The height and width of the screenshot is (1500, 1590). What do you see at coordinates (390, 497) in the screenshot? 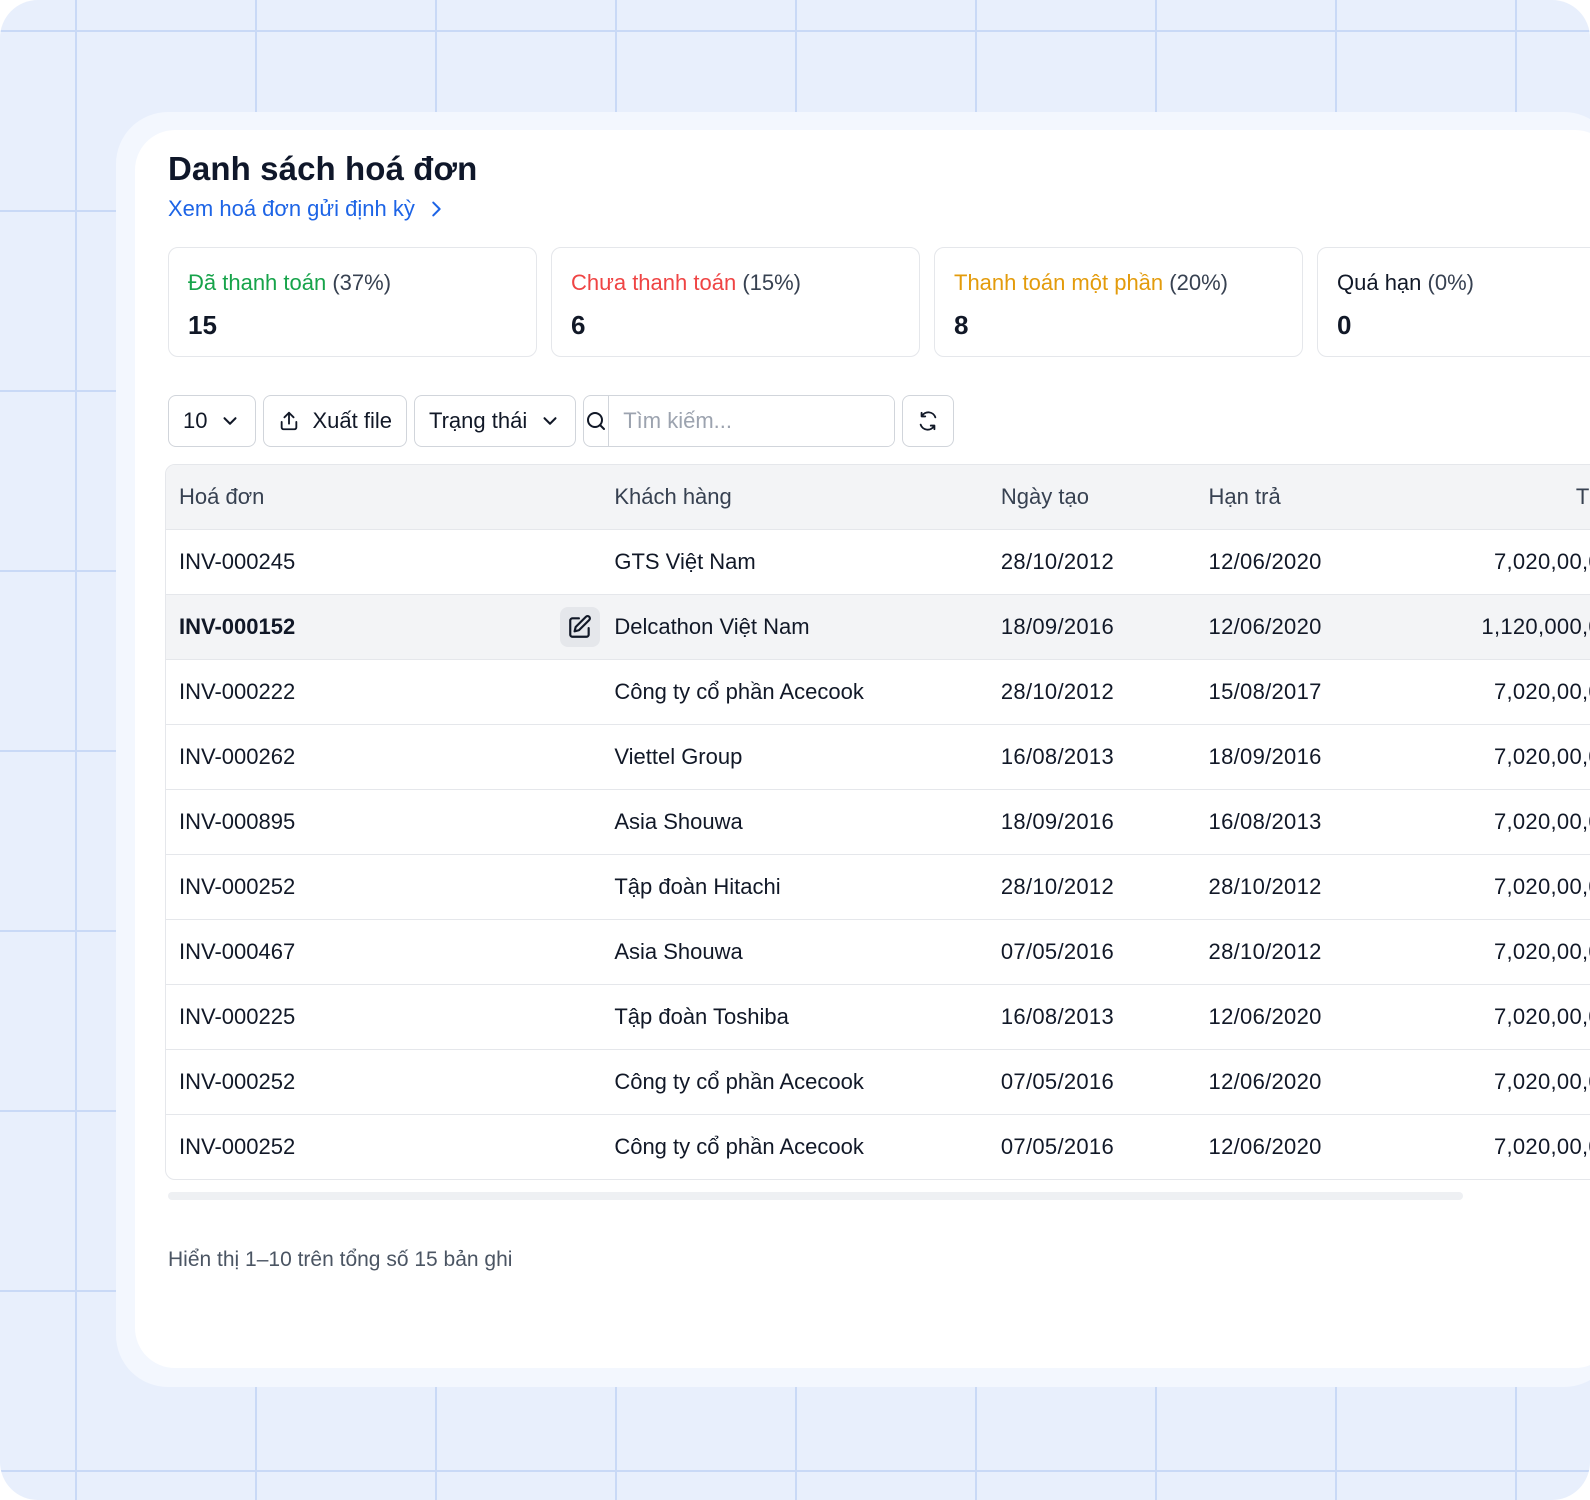
I see `column-header-invoice: Hoá đơn` at bounding box center [390, 497].